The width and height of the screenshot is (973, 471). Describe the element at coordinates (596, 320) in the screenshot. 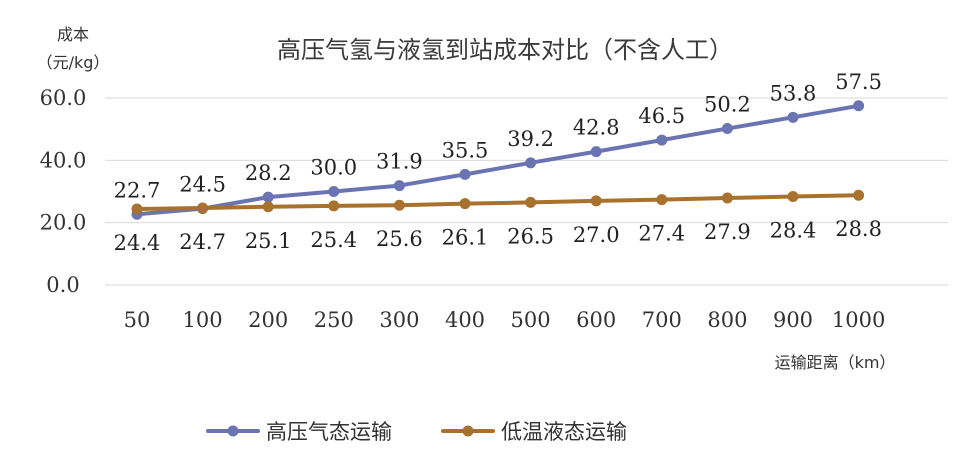

I see `x-tick-label: 600` at that location.